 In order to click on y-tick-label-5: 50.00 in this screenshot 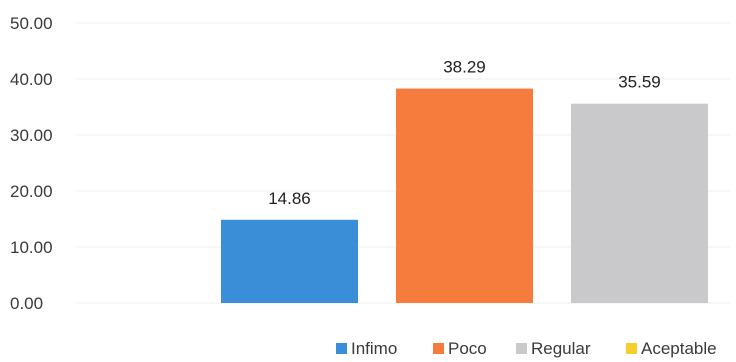, I will do `click(31, 23)`.